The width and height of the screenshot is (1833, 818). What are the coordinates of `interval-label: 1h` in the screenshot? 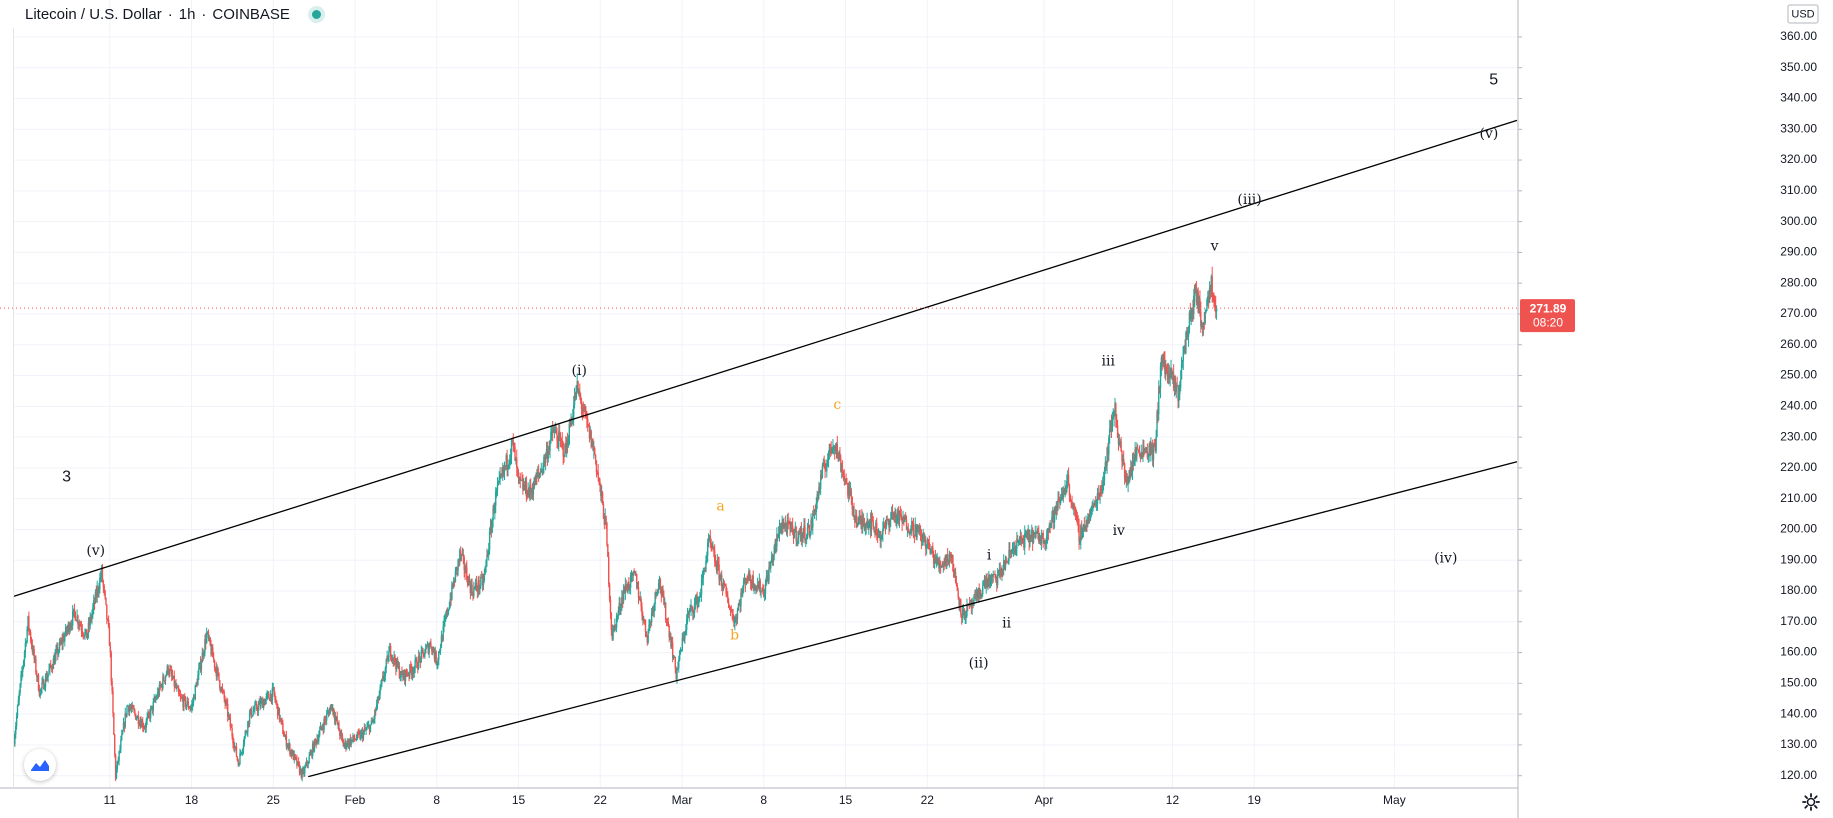 It's located at (187, 14).